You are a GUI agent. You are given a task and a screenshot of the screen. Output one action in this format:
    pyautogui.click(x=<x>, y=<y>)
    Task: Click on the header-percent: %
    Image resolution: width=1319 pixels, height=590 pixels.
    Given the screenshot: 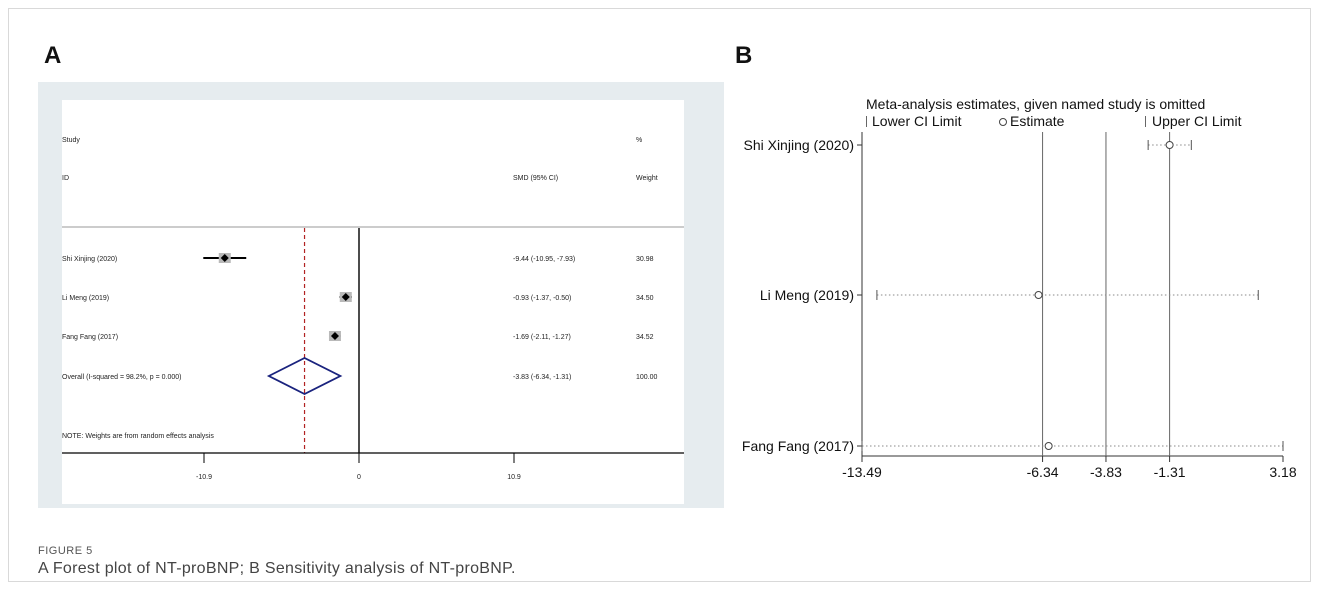 What is the action you would take?
    pyautogui.click(x=639, y=140)
    